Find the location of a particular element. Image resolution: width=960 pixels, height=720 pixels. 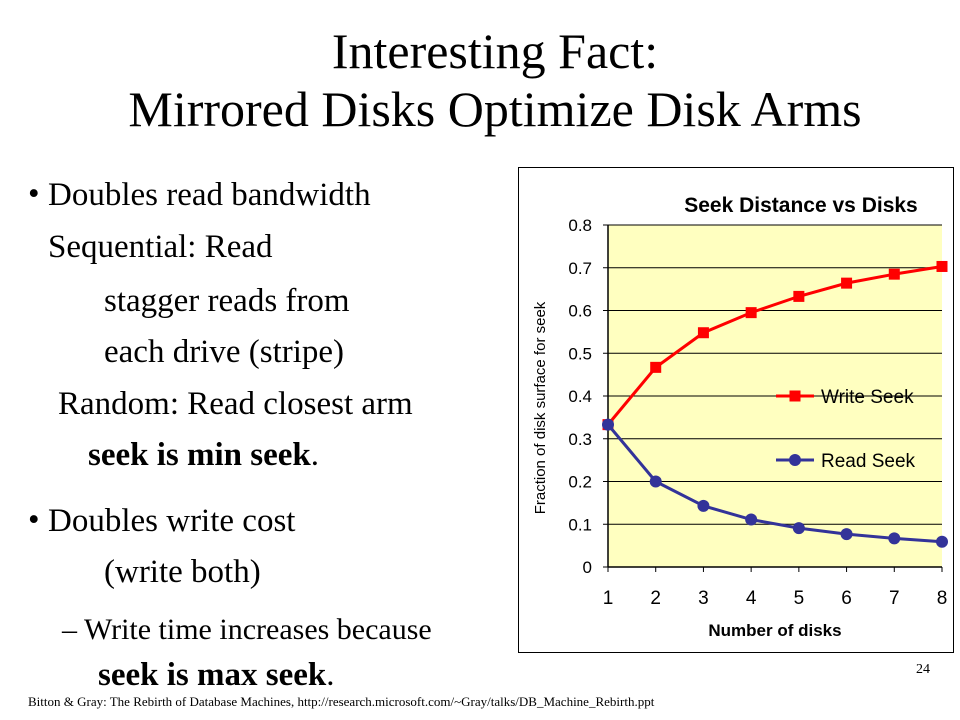

bullet2-line2: (write both) is located at coordinates (182, 572).